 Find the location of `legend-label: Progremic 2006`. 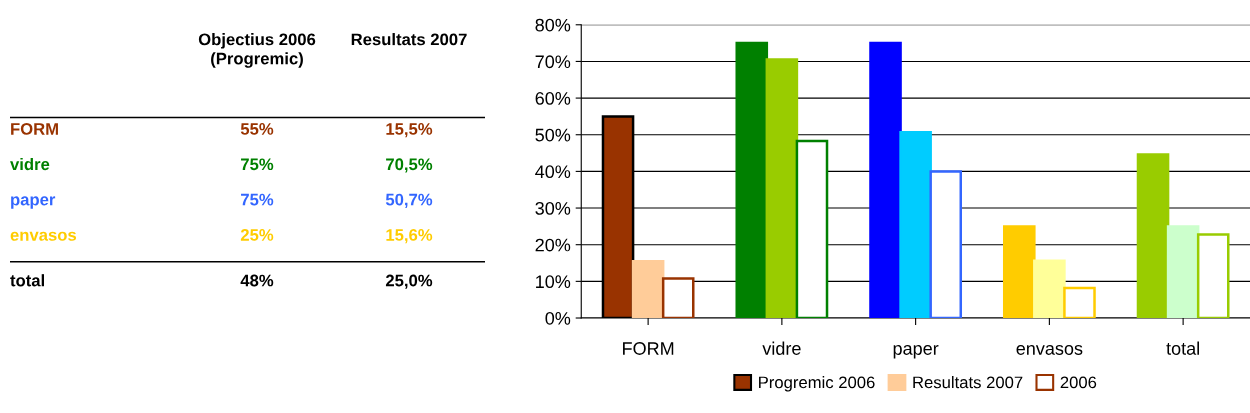

legend-label: Progremic 2006 is located at coordinates (817, 384).